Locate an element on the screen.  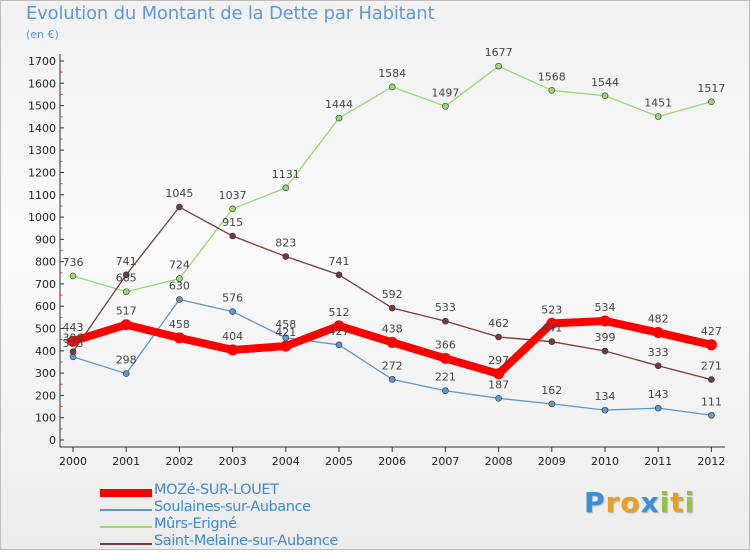
data-label: 1045 is located at coordinates (179, 193).